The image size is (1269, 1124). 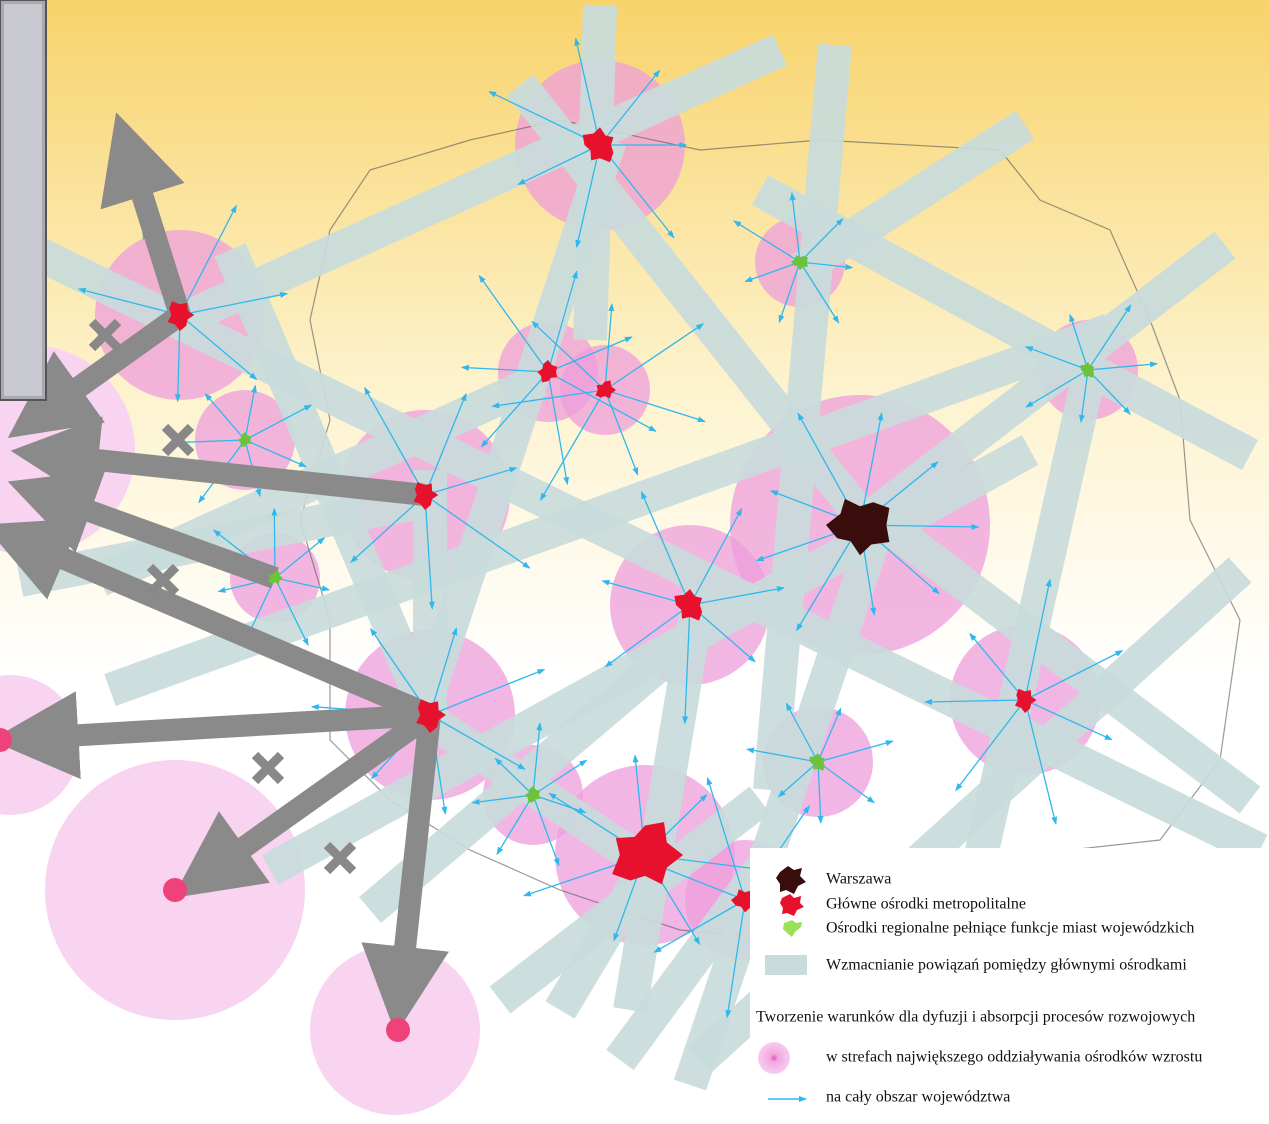 What do you see at coordinates (791, 880) in the screenshot?
I see `legend-warszawa-symbol` at bounding box center [791, 880].